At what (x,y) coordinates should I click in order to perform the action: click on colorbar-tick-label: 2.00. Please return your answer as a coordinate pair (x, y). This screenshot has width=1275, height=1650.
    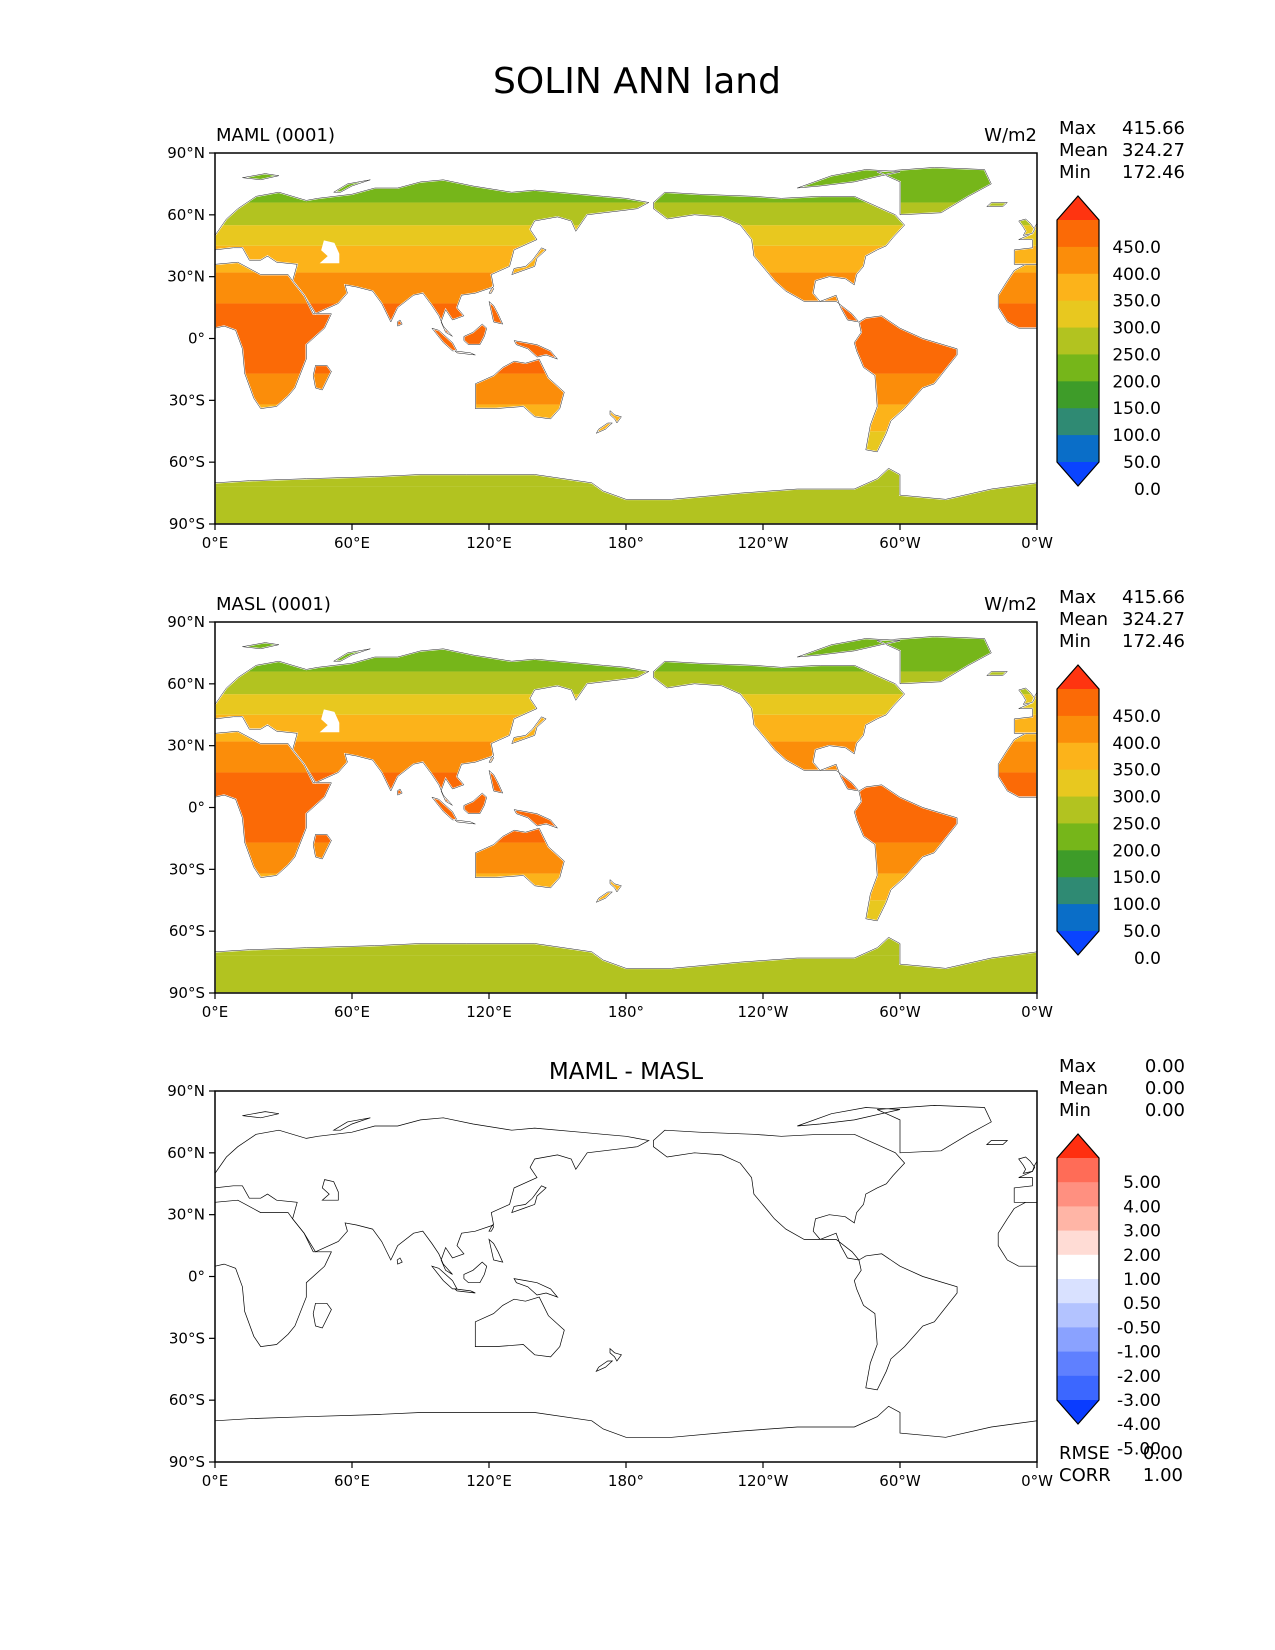
    Looking at the image, I should click on (1142, 1256).